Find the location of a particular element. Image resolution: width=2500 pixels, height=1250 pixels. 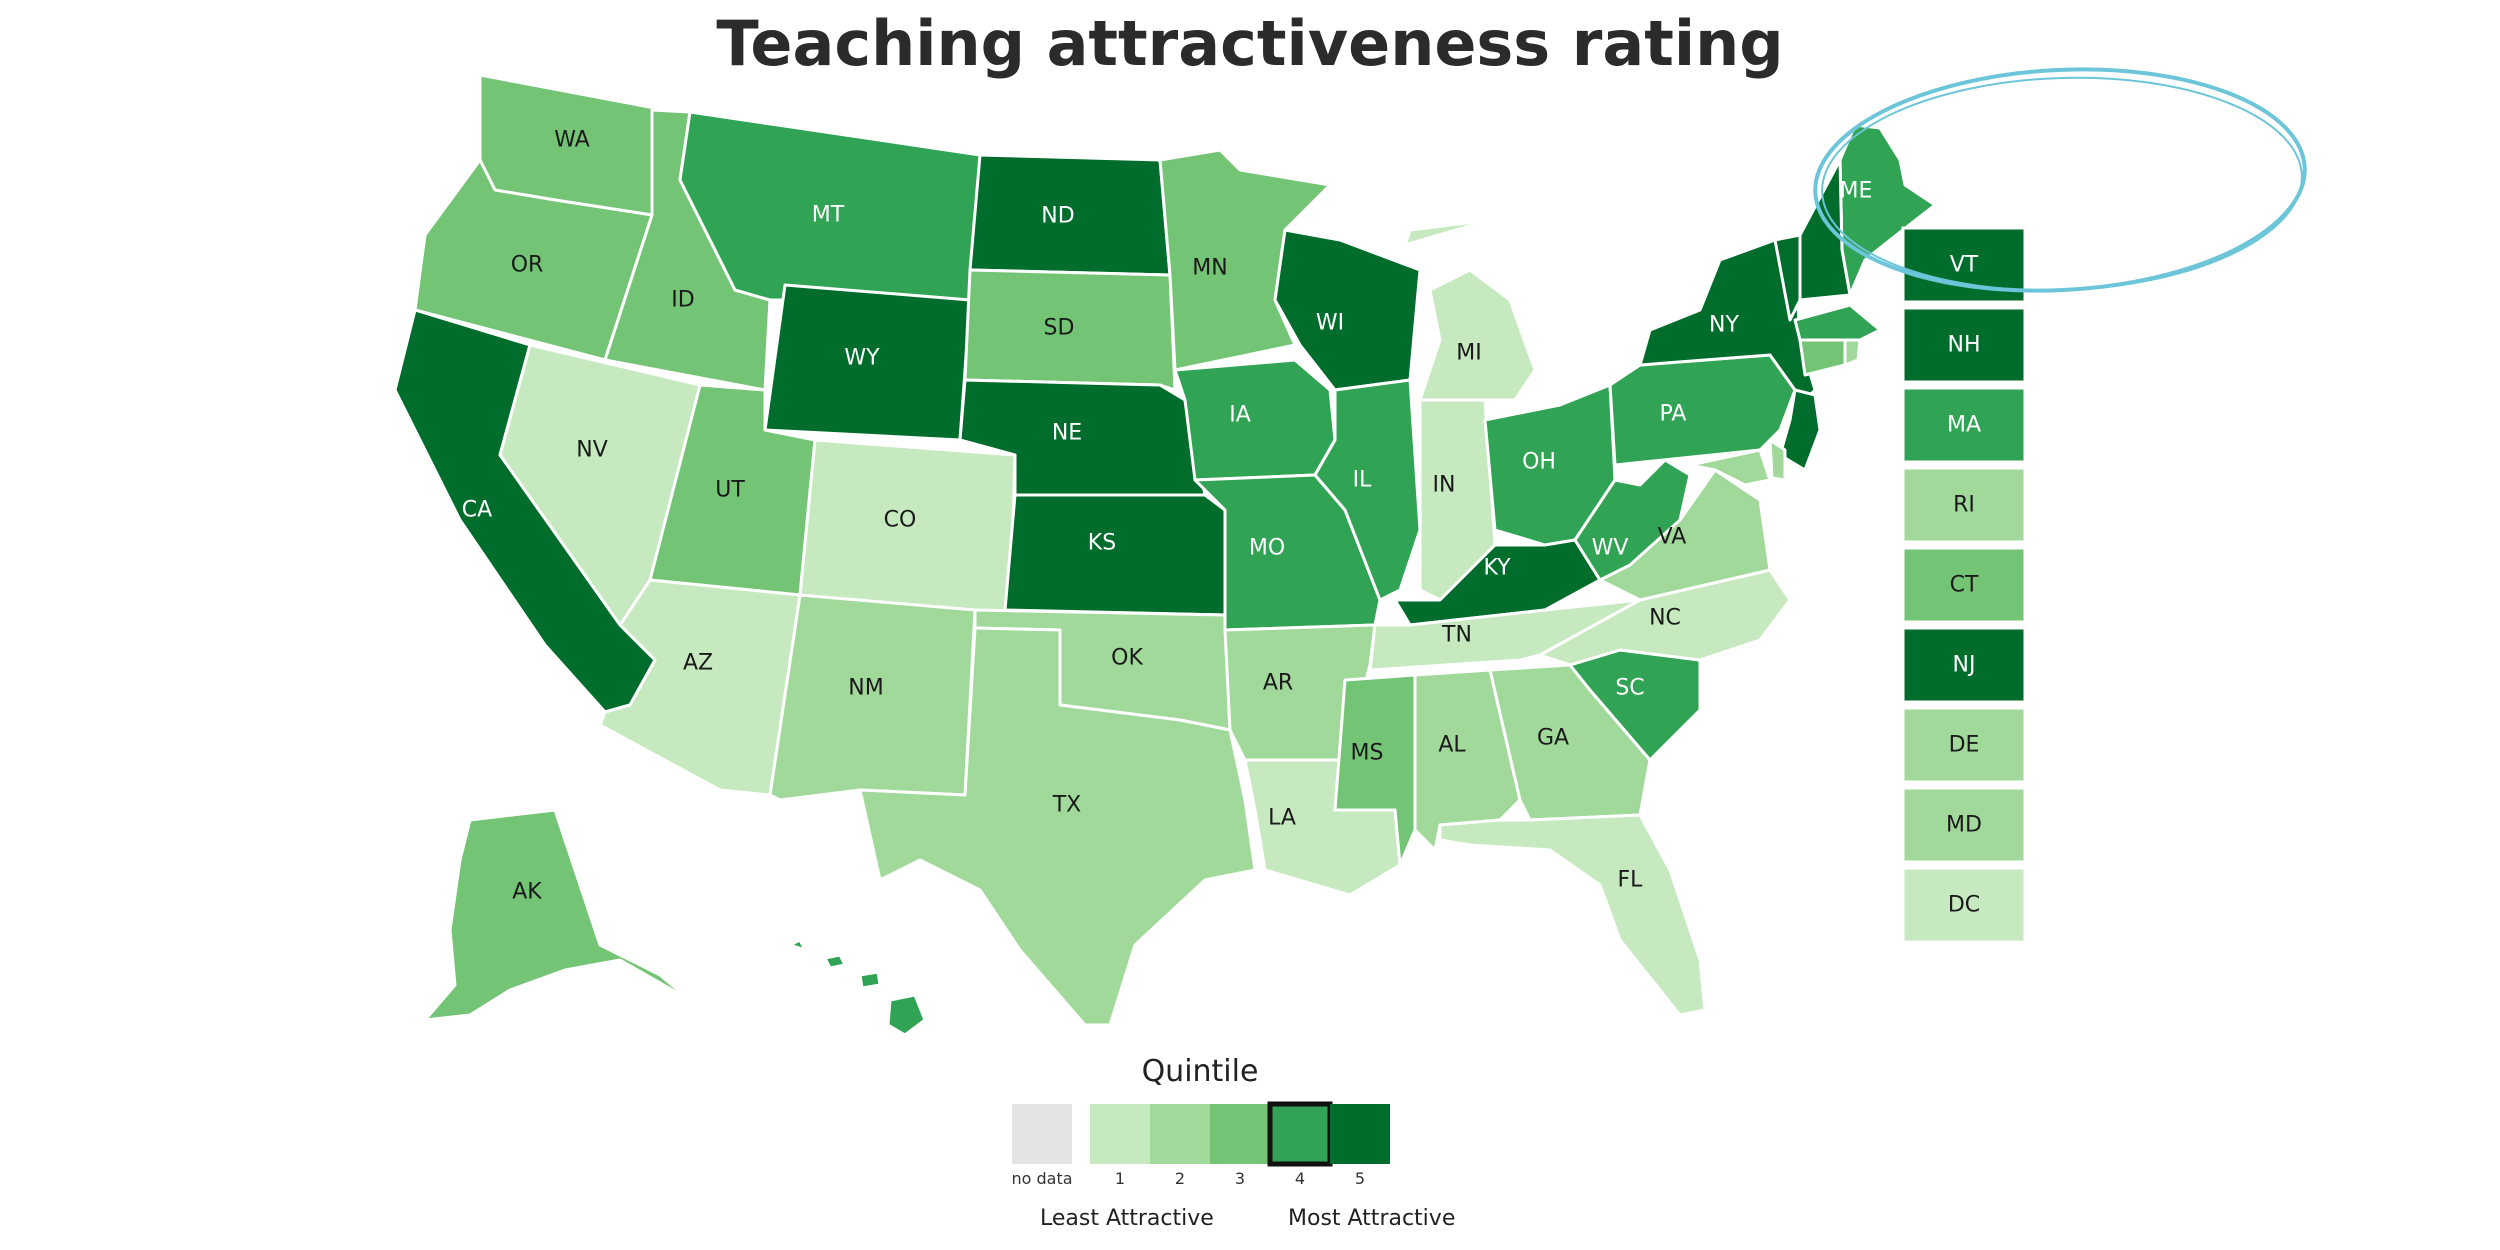

small-state-box-NJ is located at coordinates (1964, 665).